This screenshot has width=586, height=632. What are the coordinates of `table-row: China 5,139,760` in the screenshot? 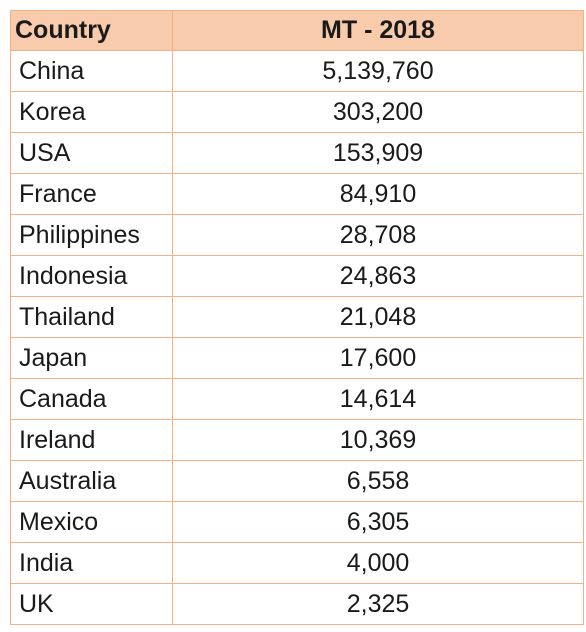 It's located at (297, 71).